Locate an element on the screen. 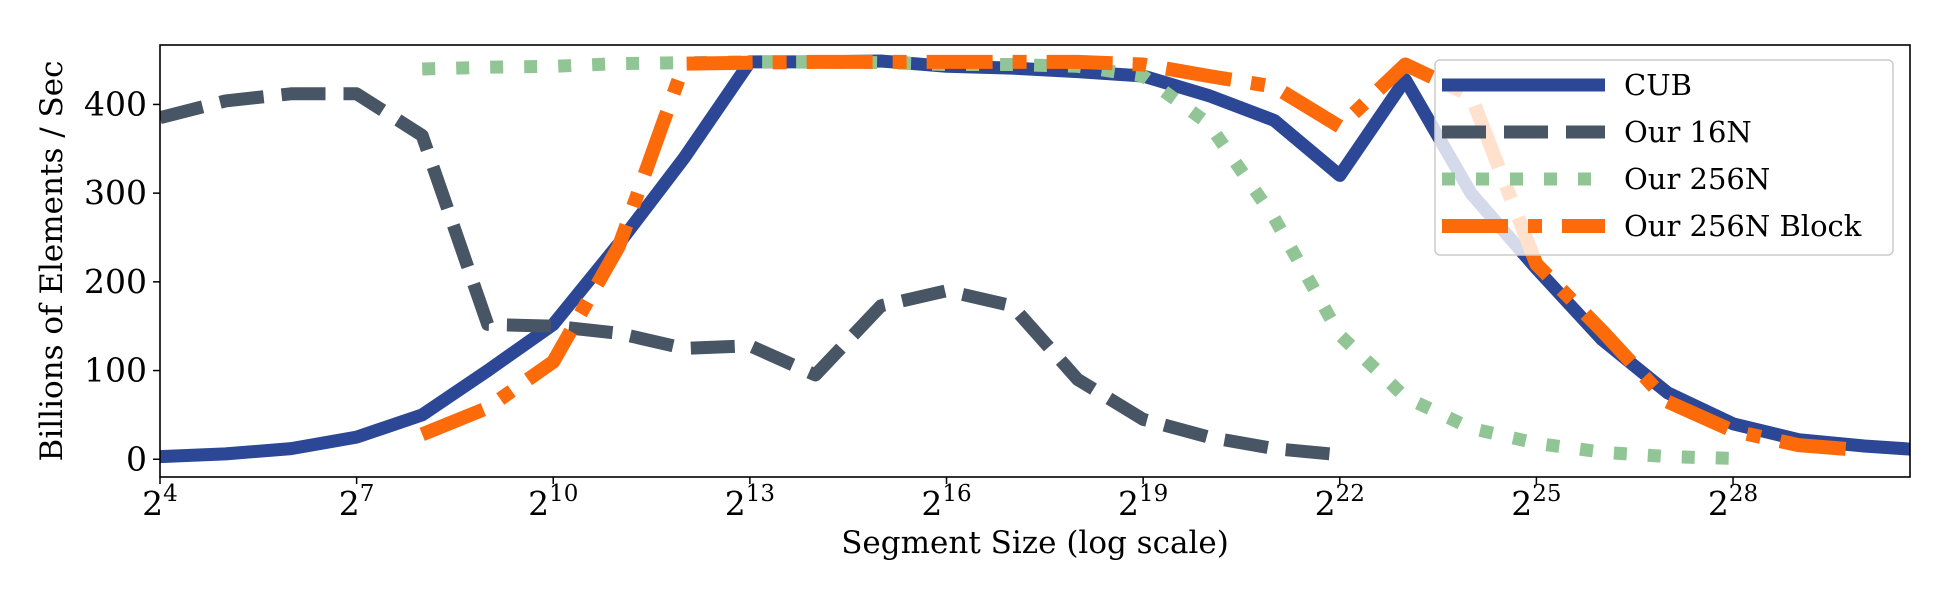  x-tick-label: 210 is located at coordinates (553, 502).